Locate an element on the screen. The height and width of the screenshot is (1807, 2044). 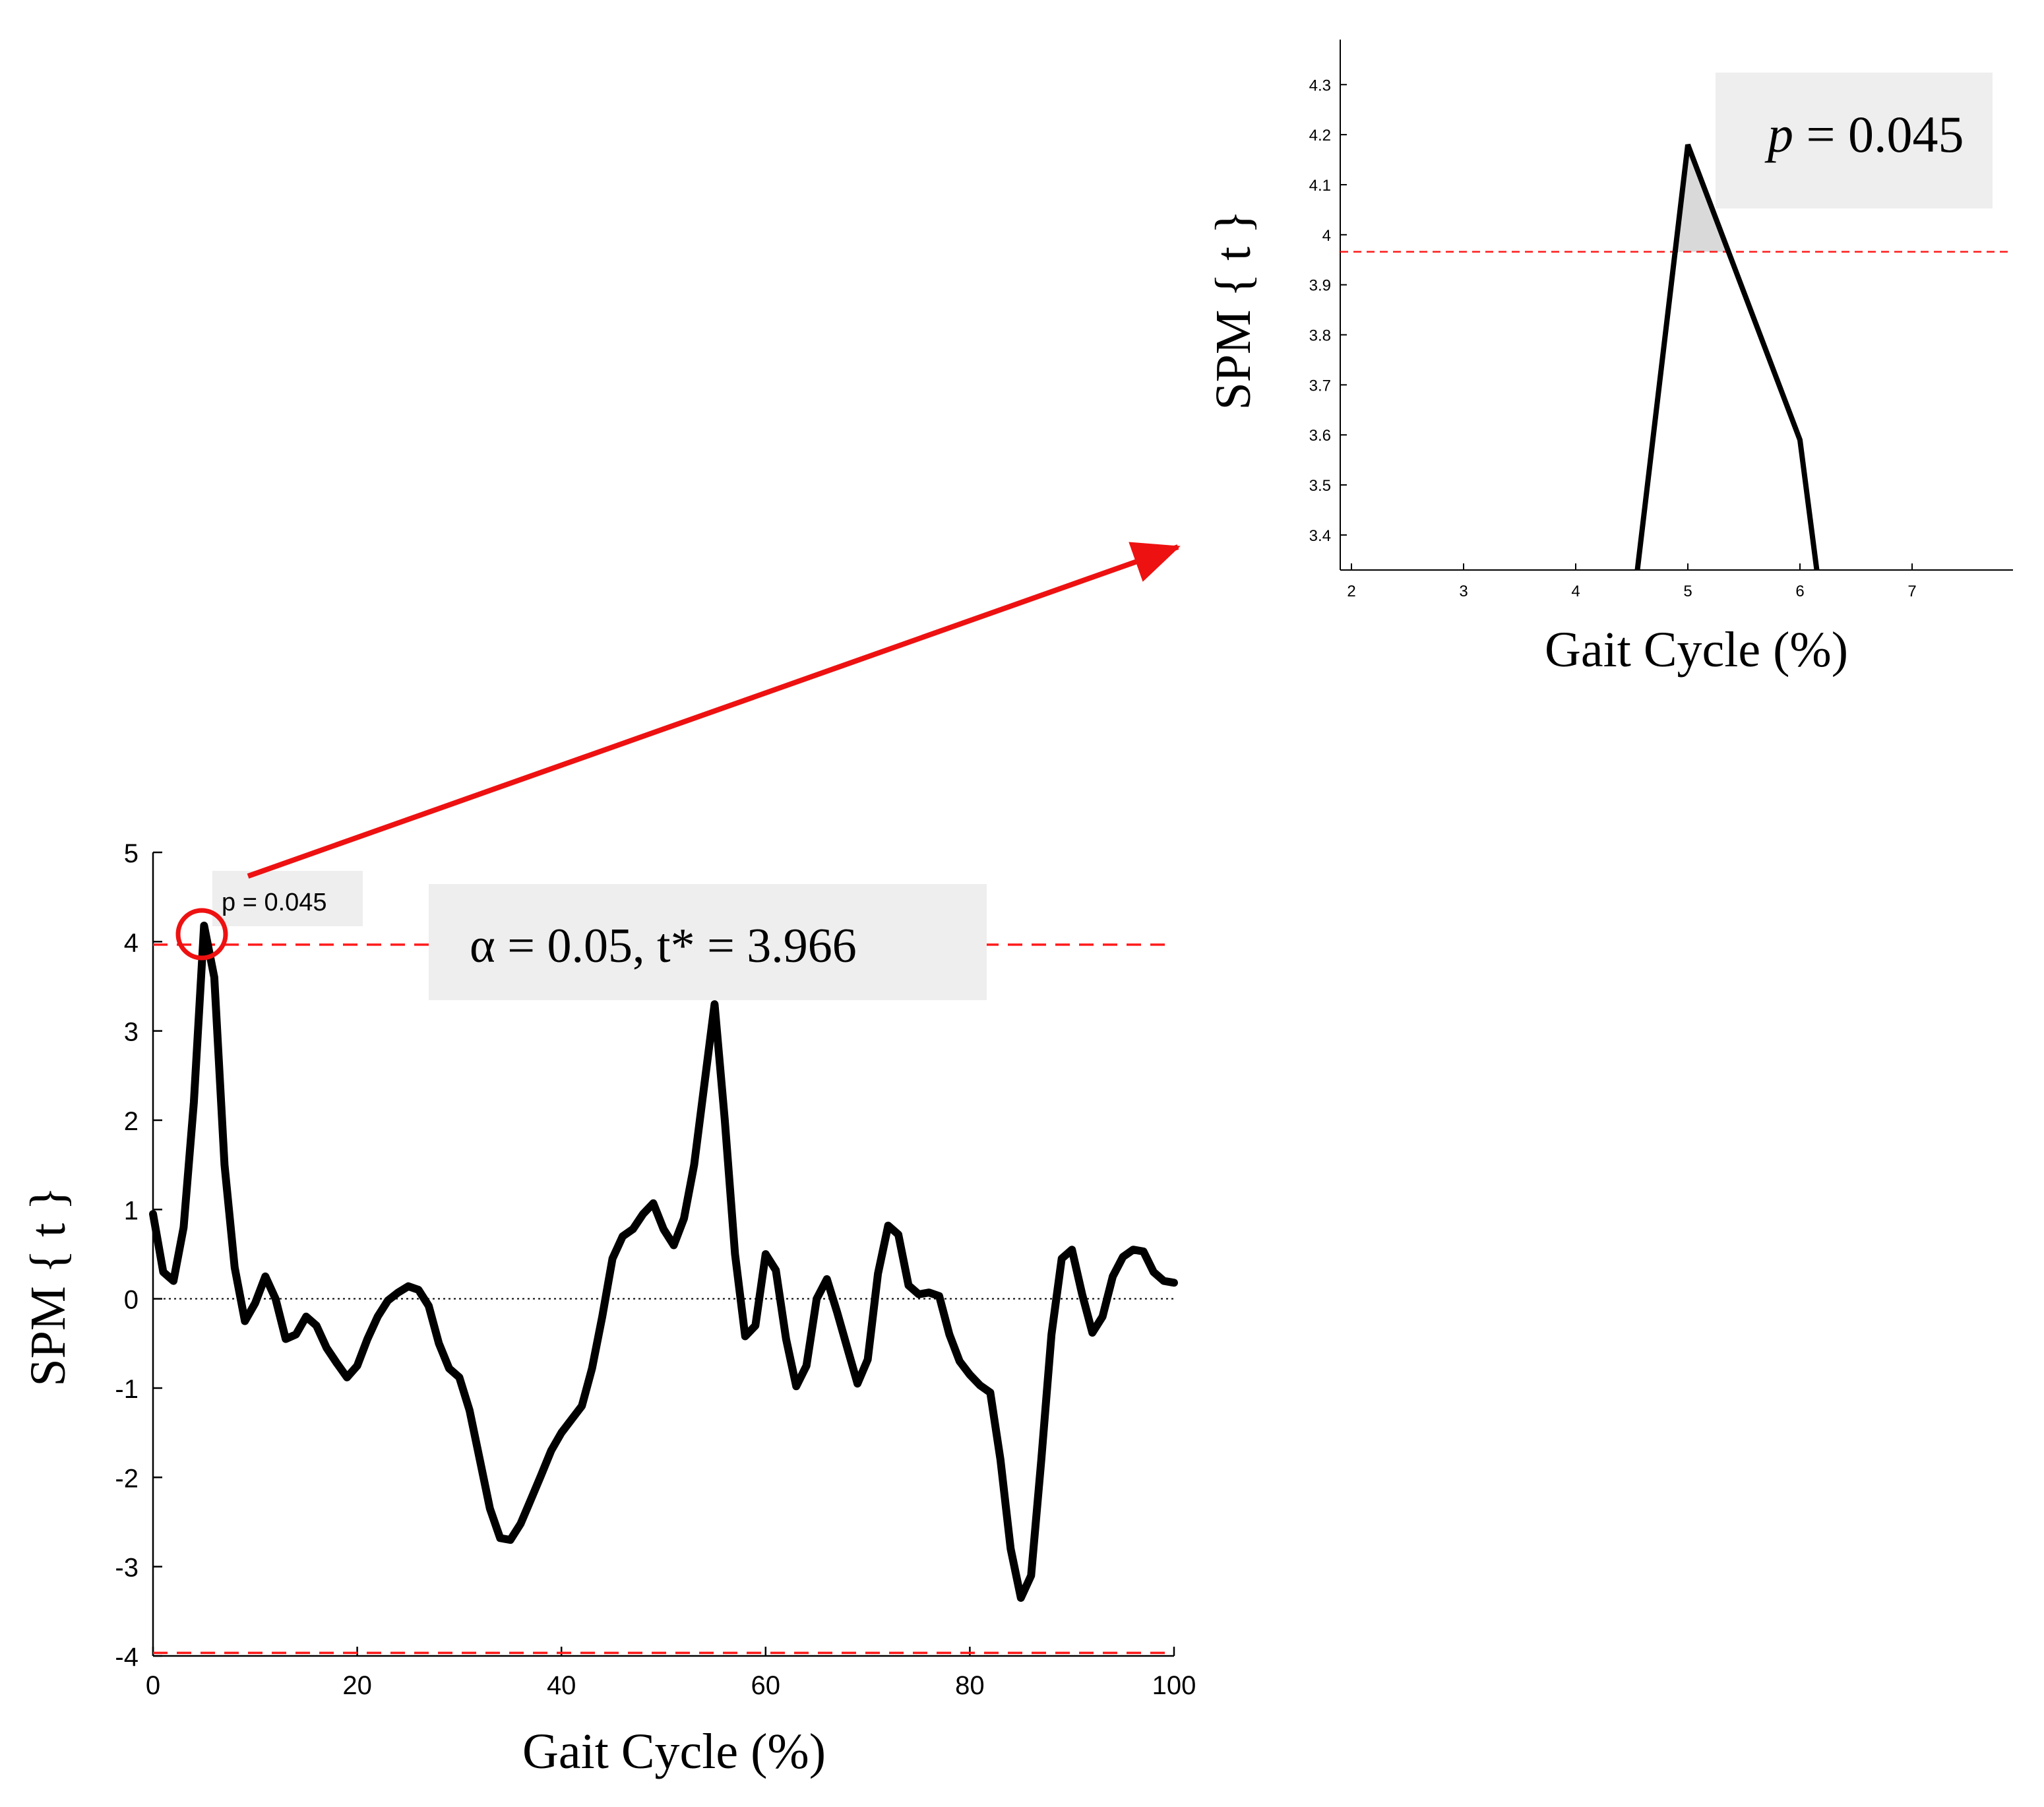
inset-y-tick-label: 4.1 is located at coordinates (1320, 186).